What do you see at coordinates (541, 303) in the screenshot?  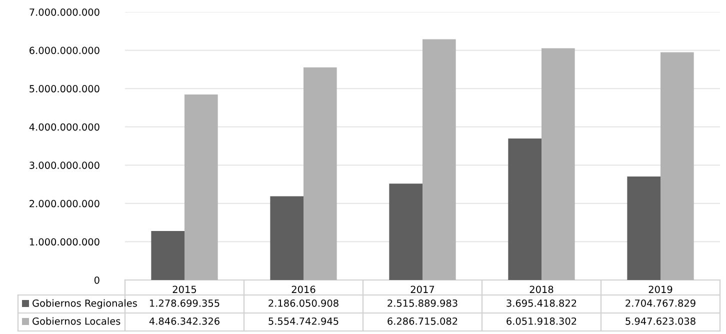 I see `data-label: 3.695.418.822` at bounding box center [541, 303].